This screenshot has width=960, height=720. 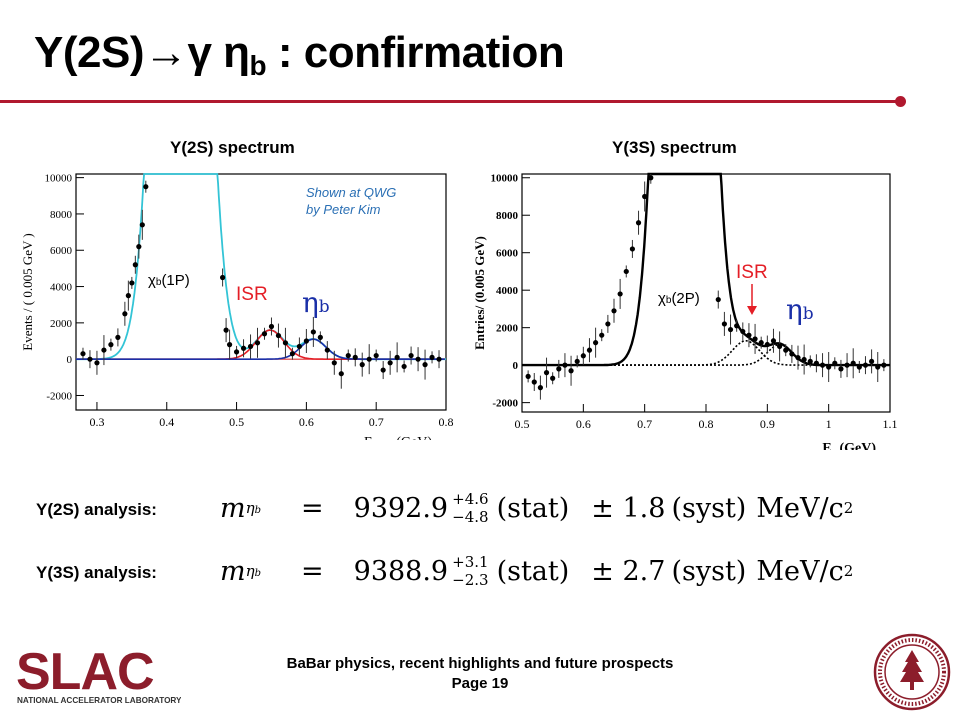 What do you see at coordinates (808, 314) in the screenshot?
I see `right-eta-sub: b` at bounding box center [808, 314].